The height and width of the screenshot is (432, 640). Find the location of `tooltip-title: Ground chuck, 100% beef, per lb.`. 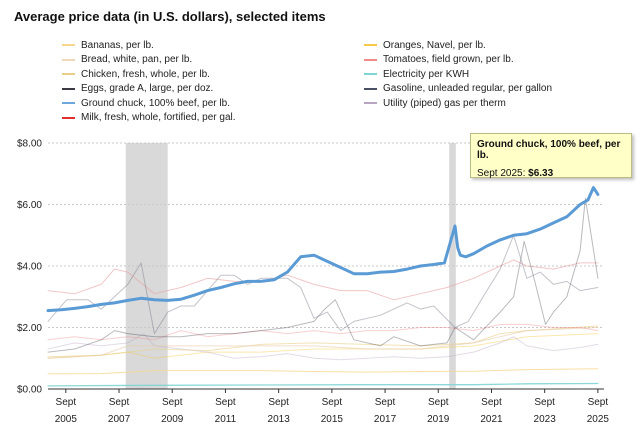

tooltip-title: Ground chuck, 100% beef, per lb. is located at coordinates (549, 150).